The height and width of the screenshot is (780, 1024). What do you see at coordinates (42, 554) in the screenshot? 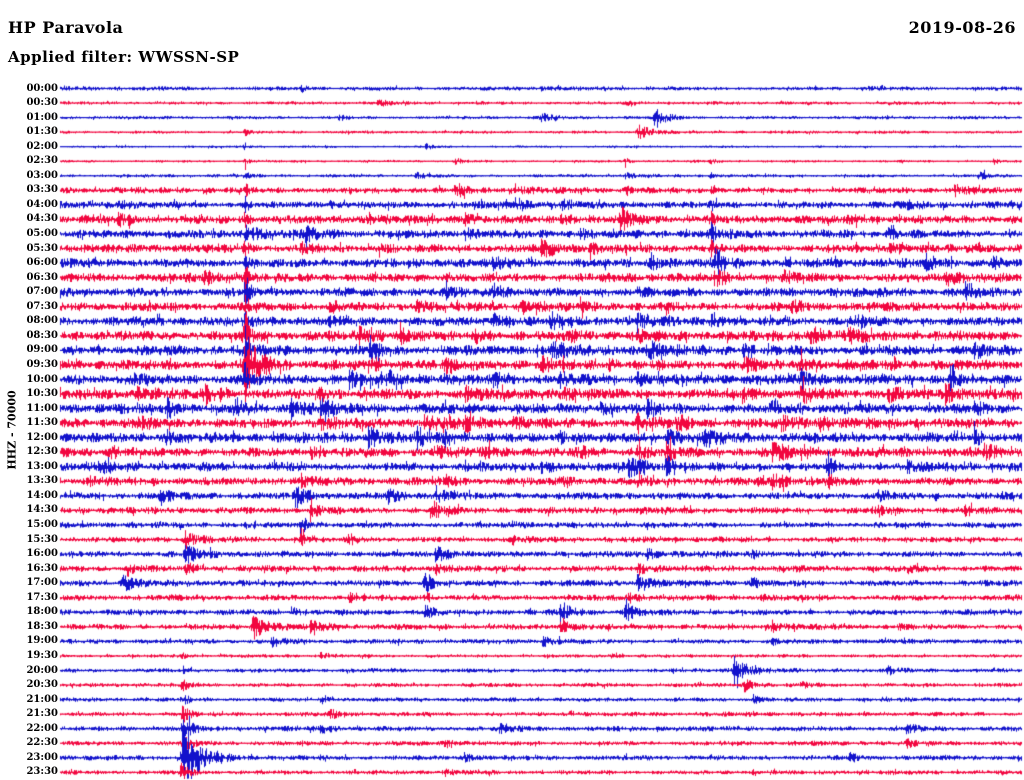
I see `time-label: 16:00` at bounding box center [42, 554].